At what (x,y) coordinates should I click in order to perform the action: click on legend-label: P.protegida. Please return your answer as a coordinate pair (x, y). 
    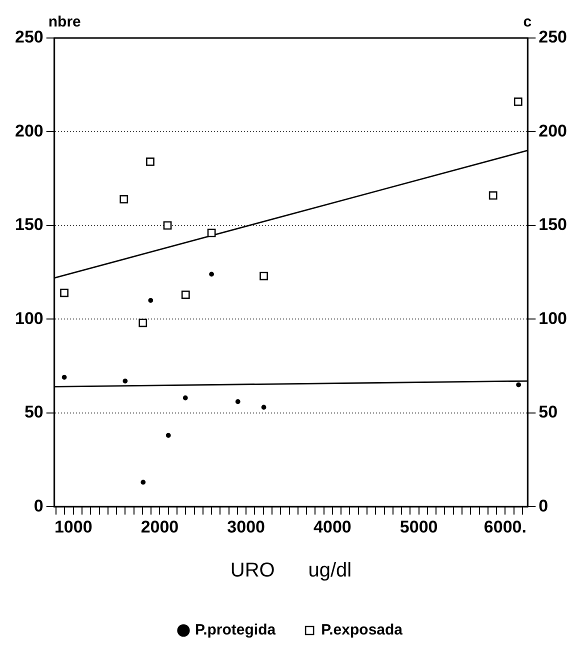
    Looking at the image, I should click on (235, 630).